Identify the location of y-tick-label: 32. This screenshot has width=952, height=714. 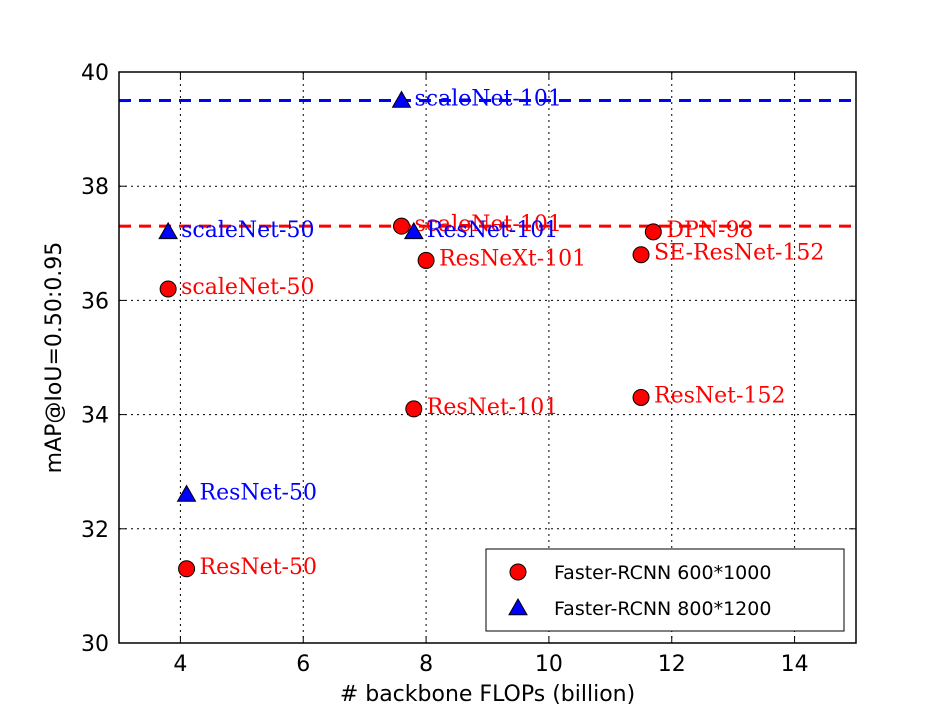
(95, 530).